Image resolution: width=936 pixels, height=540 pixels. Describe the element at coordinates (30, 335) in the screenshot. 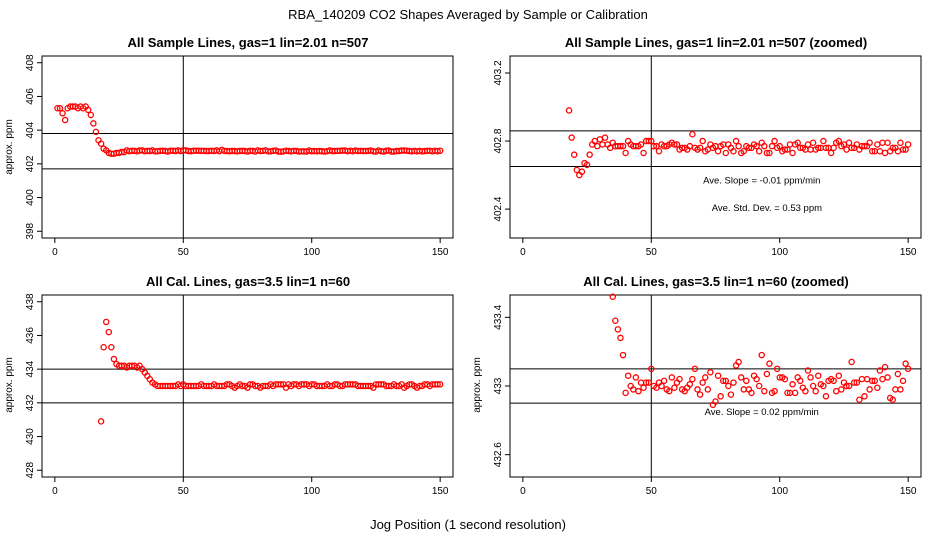

I see `y-tick-label: 436` at that location.